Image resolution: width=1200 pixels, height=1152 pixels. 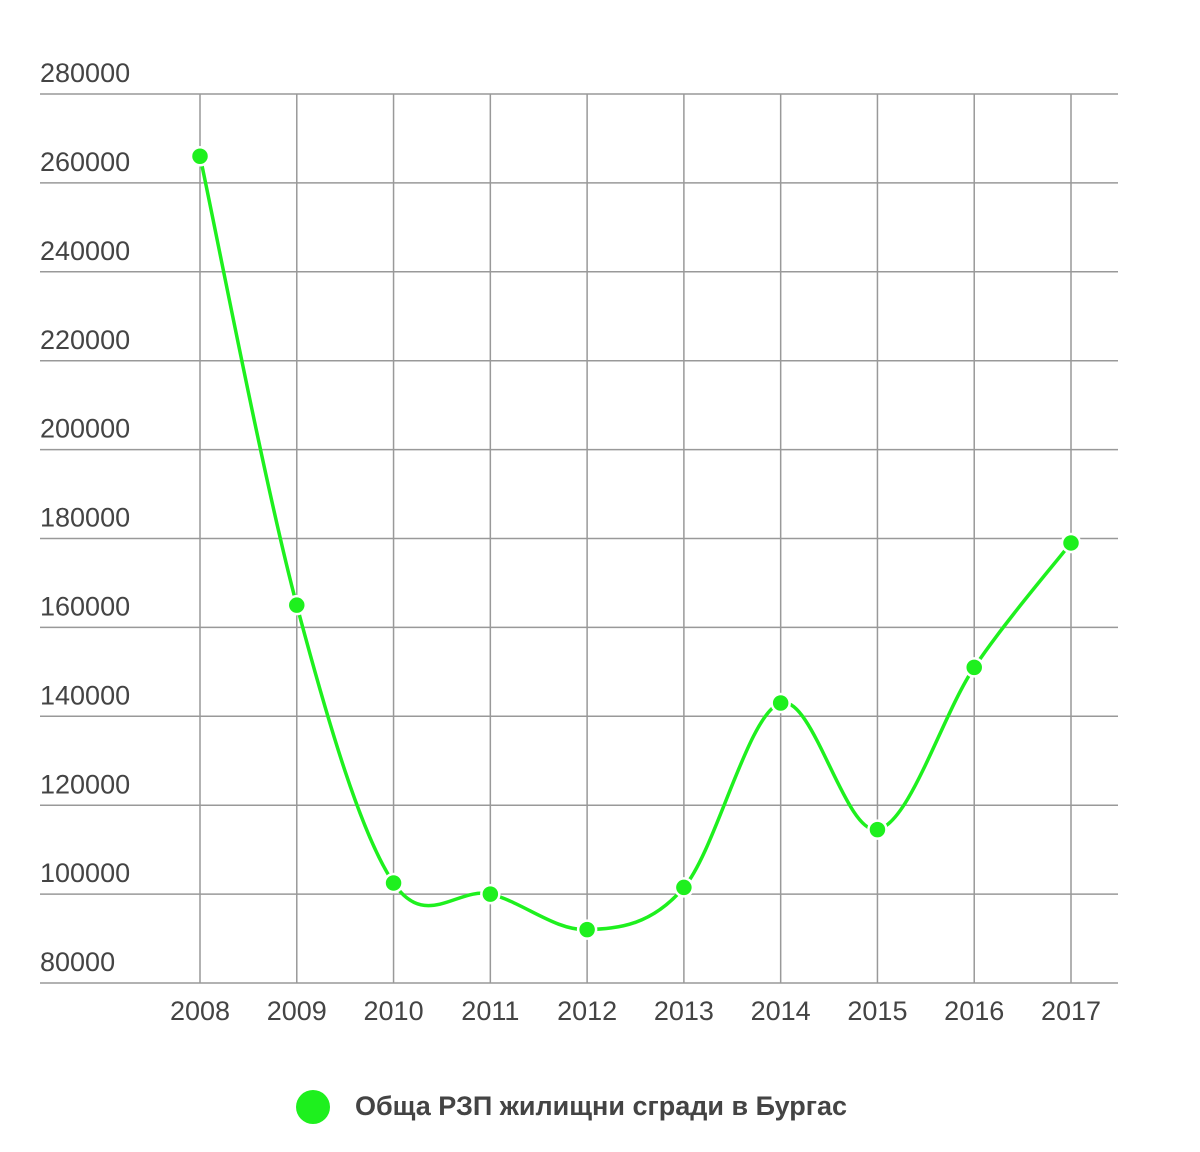 What do you see at coordinates (85, 73) in the screenshot?
I see `y-tick-label: 280000` at bounding box center [85, 73].